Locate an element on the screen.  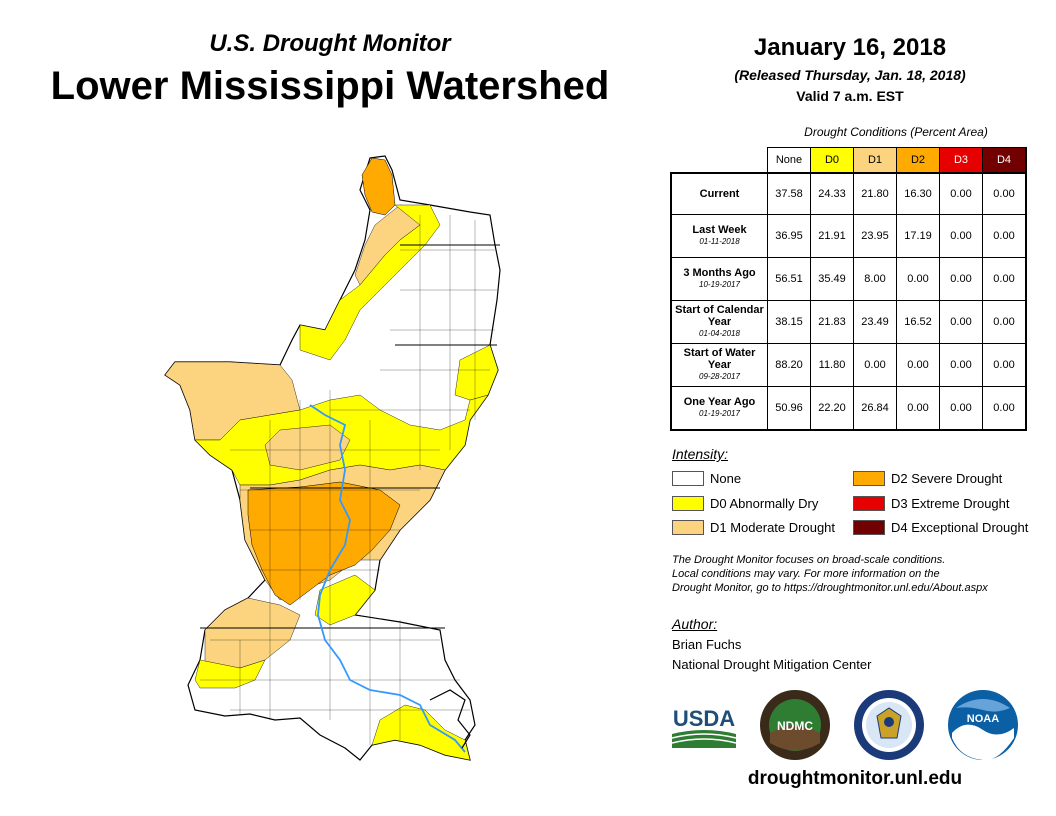
legend-item-none: None is located at coordinates (706, 478).